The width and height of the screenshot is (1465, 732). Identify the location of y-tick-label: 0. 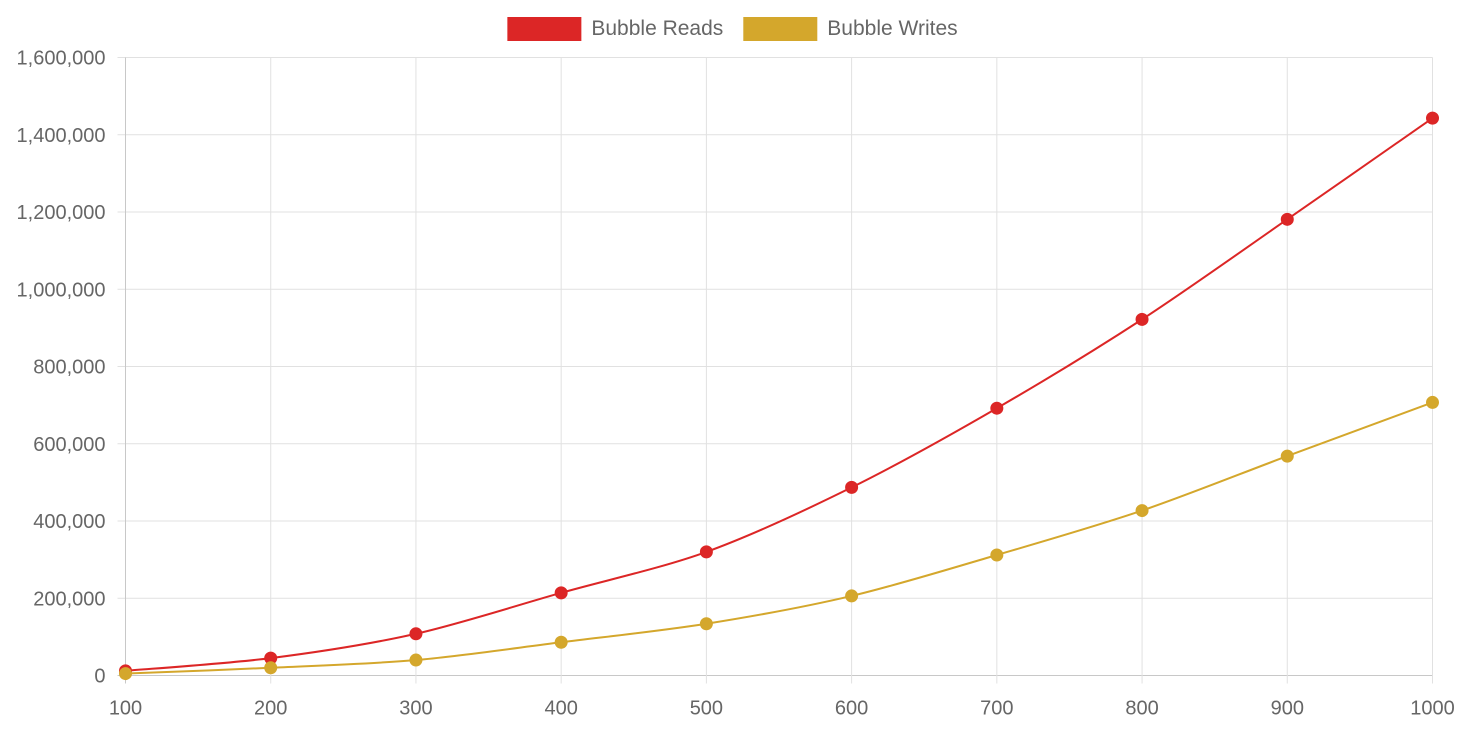
(99, 677).